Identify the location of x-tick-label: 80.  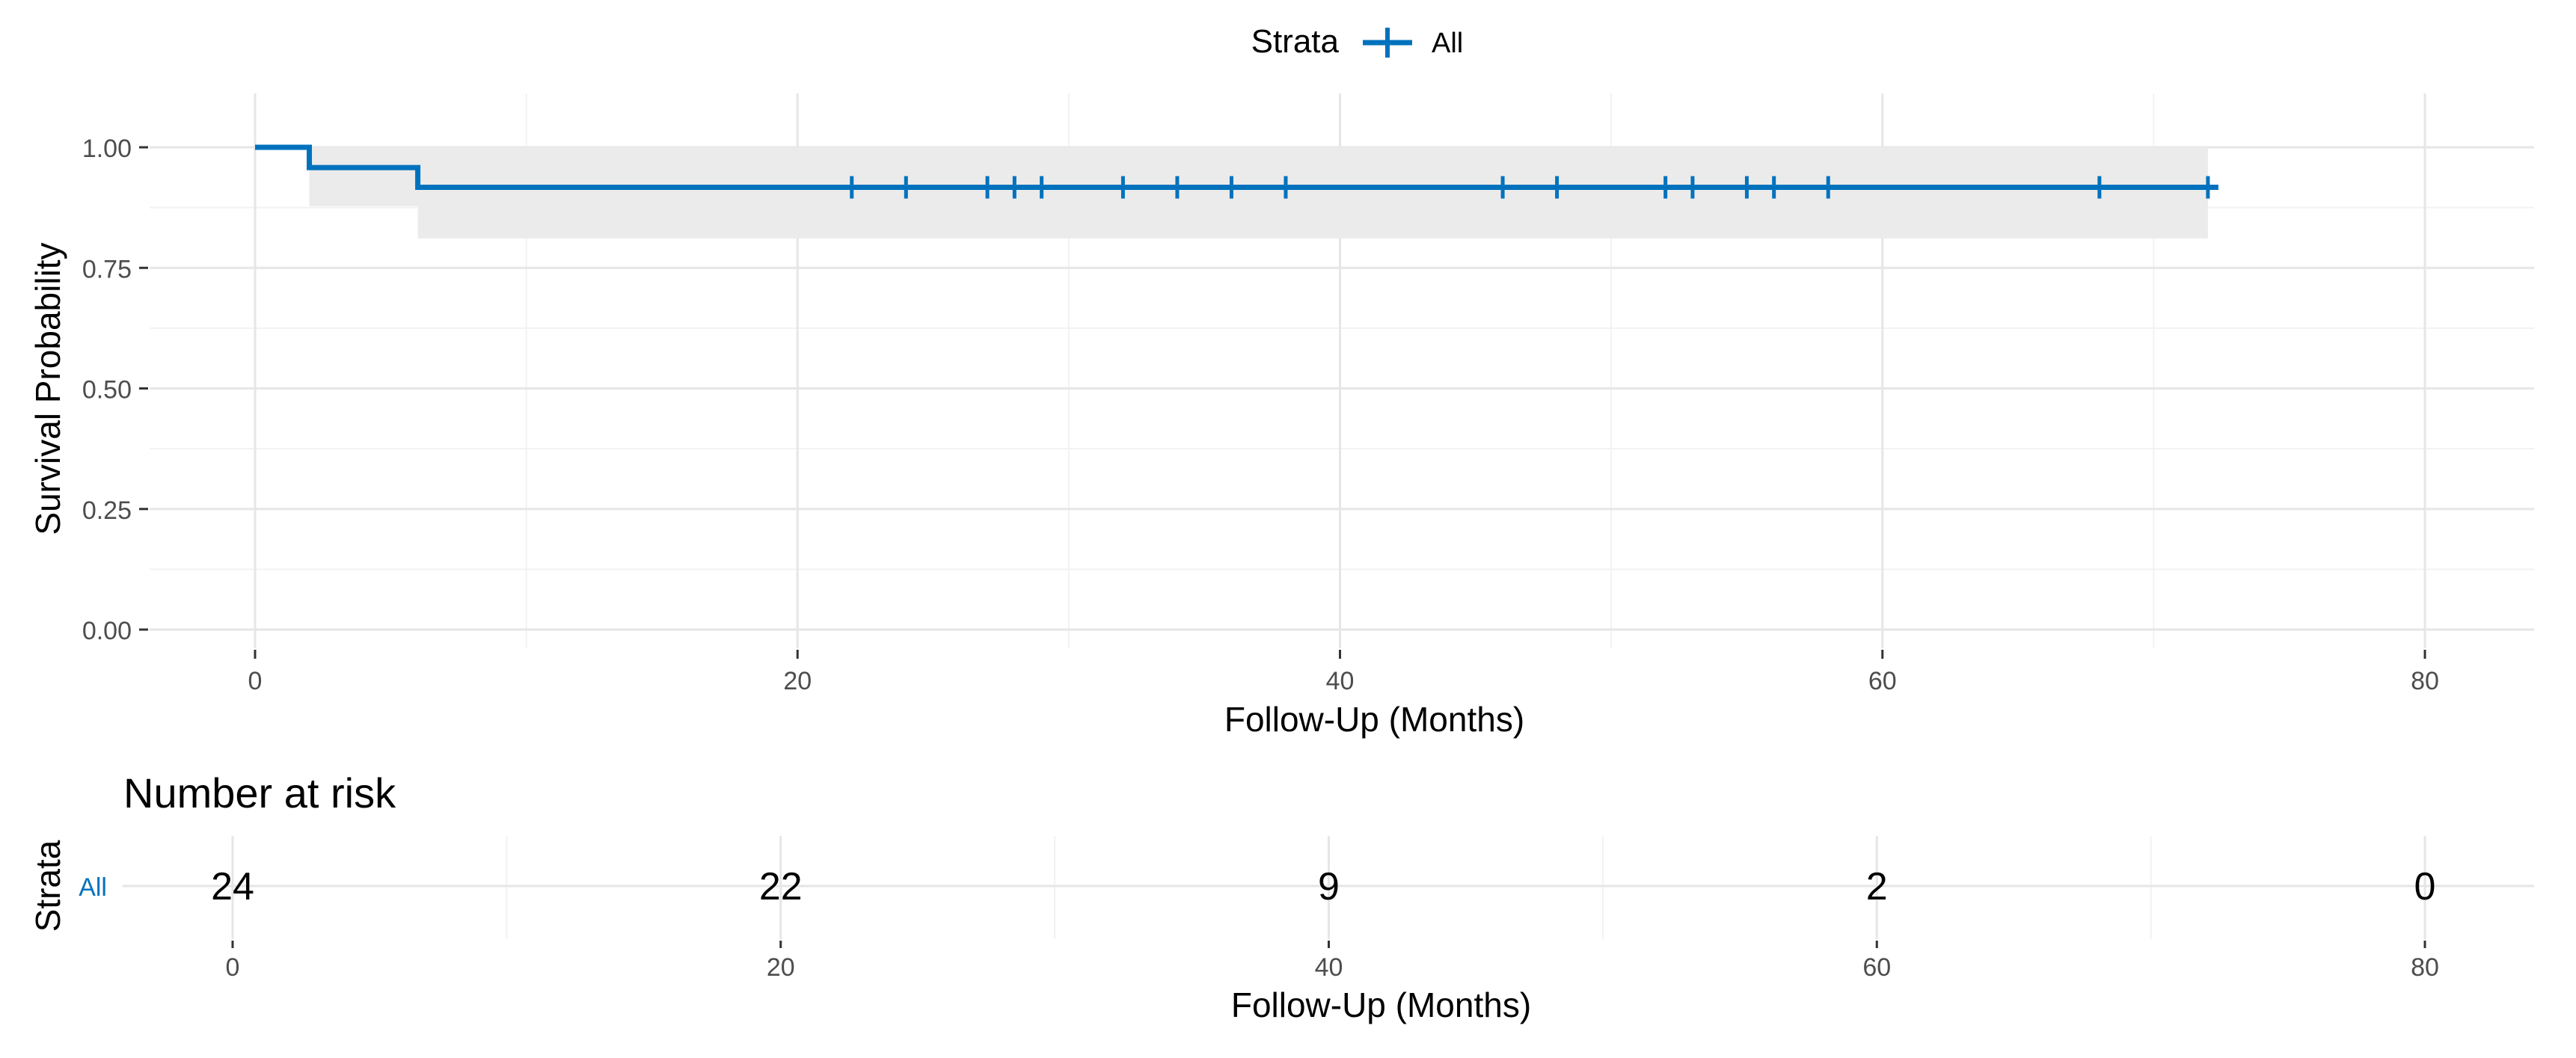
(2425, 681).